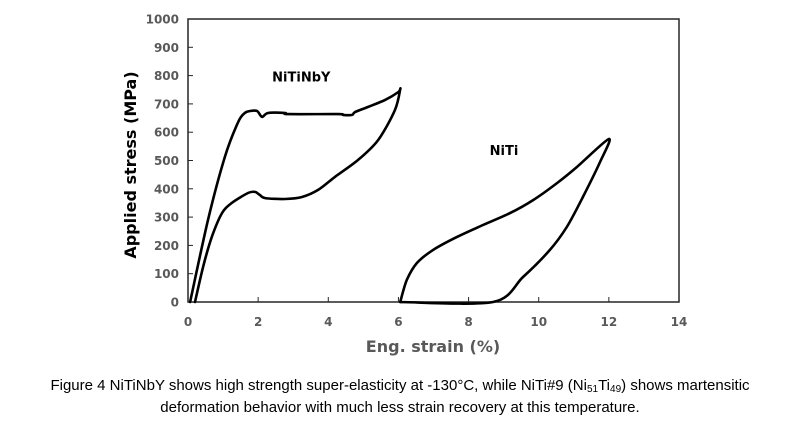 This screenshot has width=800, height=425. Describe the element at coordinates (301, 77) in the screenshot. I see `series-label-nitinby: NiTiNbY` at that location.